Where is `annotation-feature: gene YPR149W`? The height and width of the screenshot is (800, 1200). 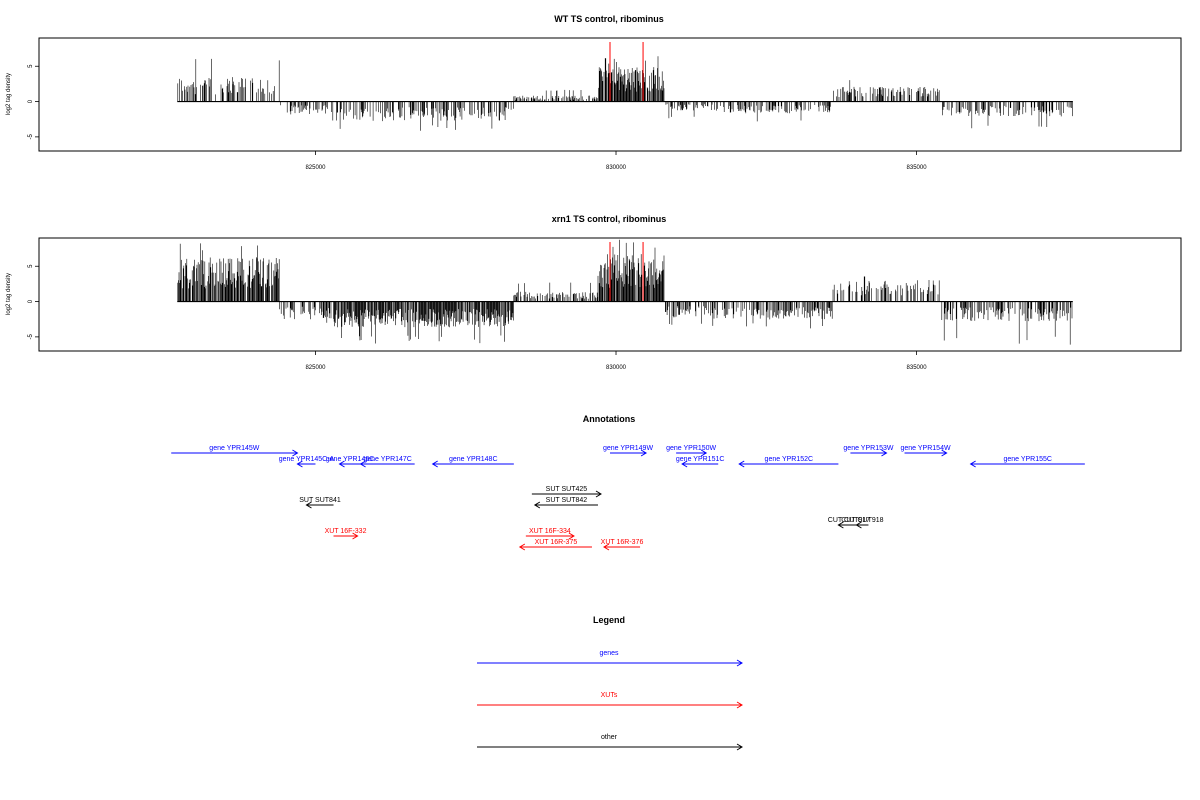
annotation-feature: gene YPR149W is located at coordinates (628, 451).